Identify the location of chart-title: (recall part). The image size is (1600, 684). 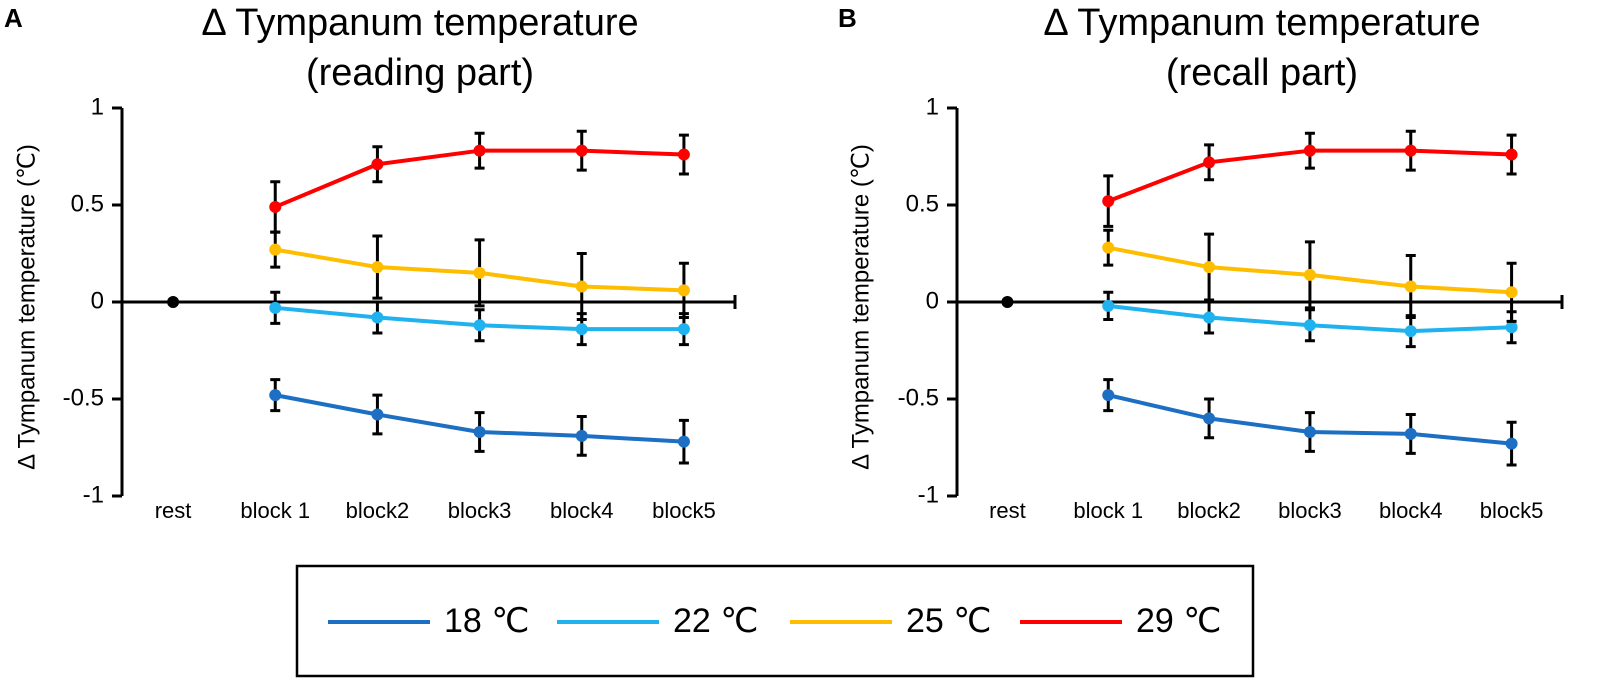
(1262, 73).